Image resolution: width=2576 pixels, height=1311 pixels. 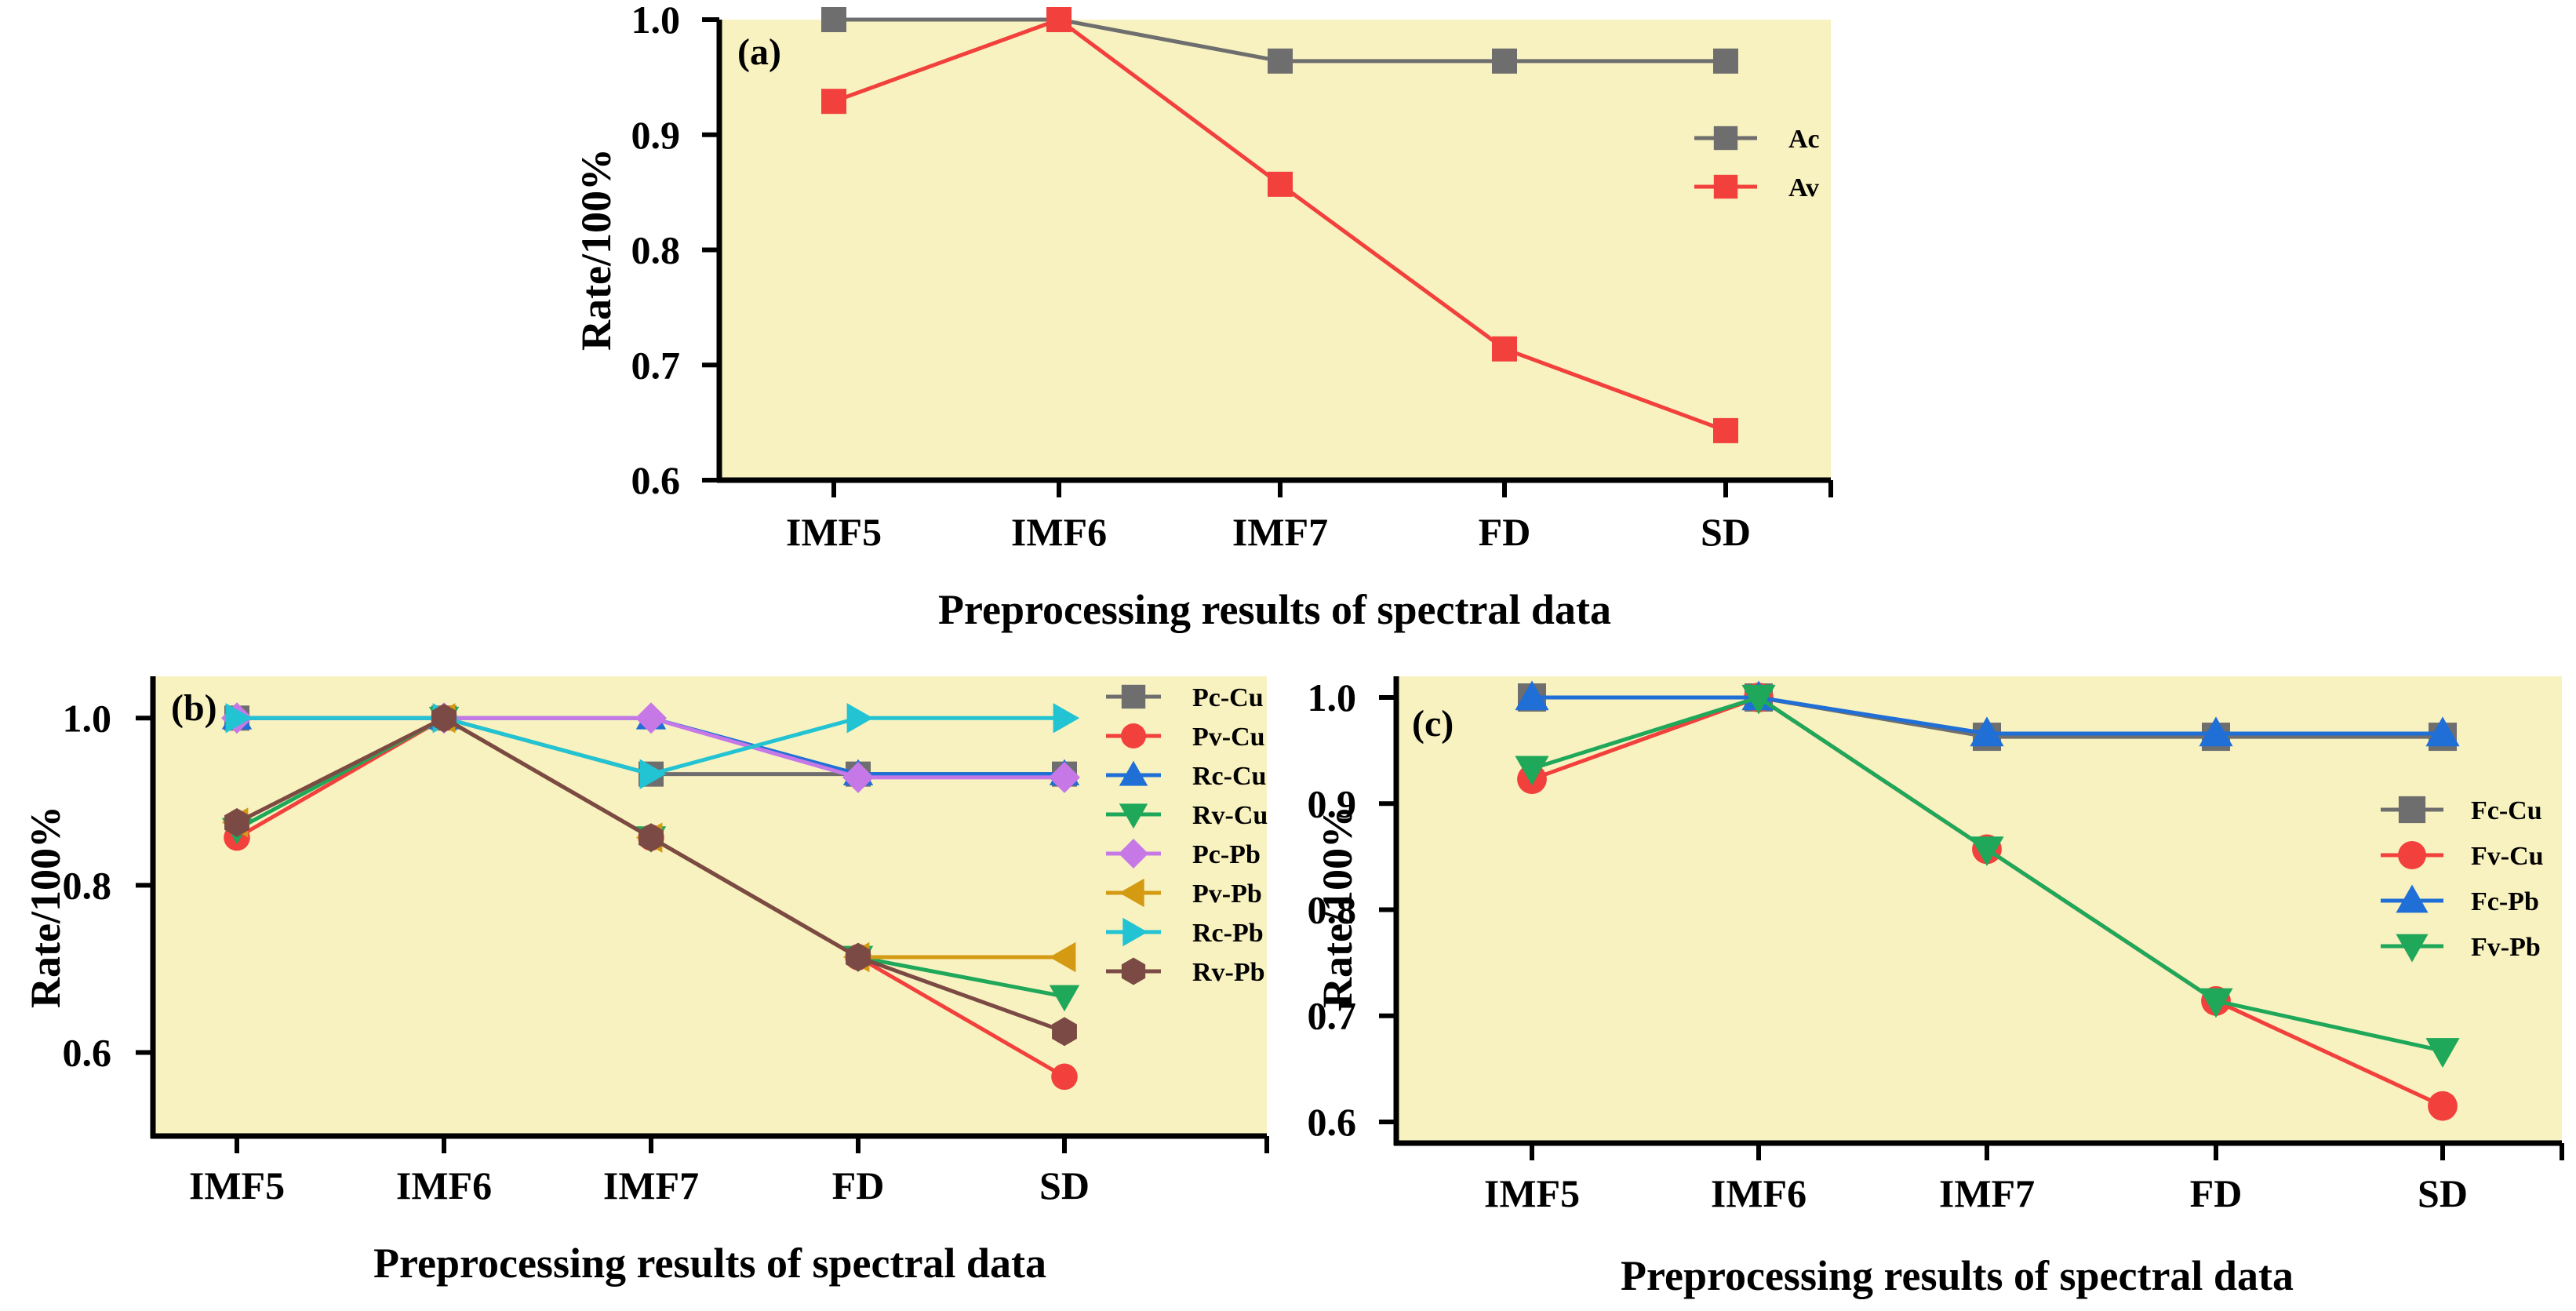 What do you see at coordinates (1133, 854) in the screenshot?
I see `legend-marker-Pc-Pb` at bounding box center [1133, 854].